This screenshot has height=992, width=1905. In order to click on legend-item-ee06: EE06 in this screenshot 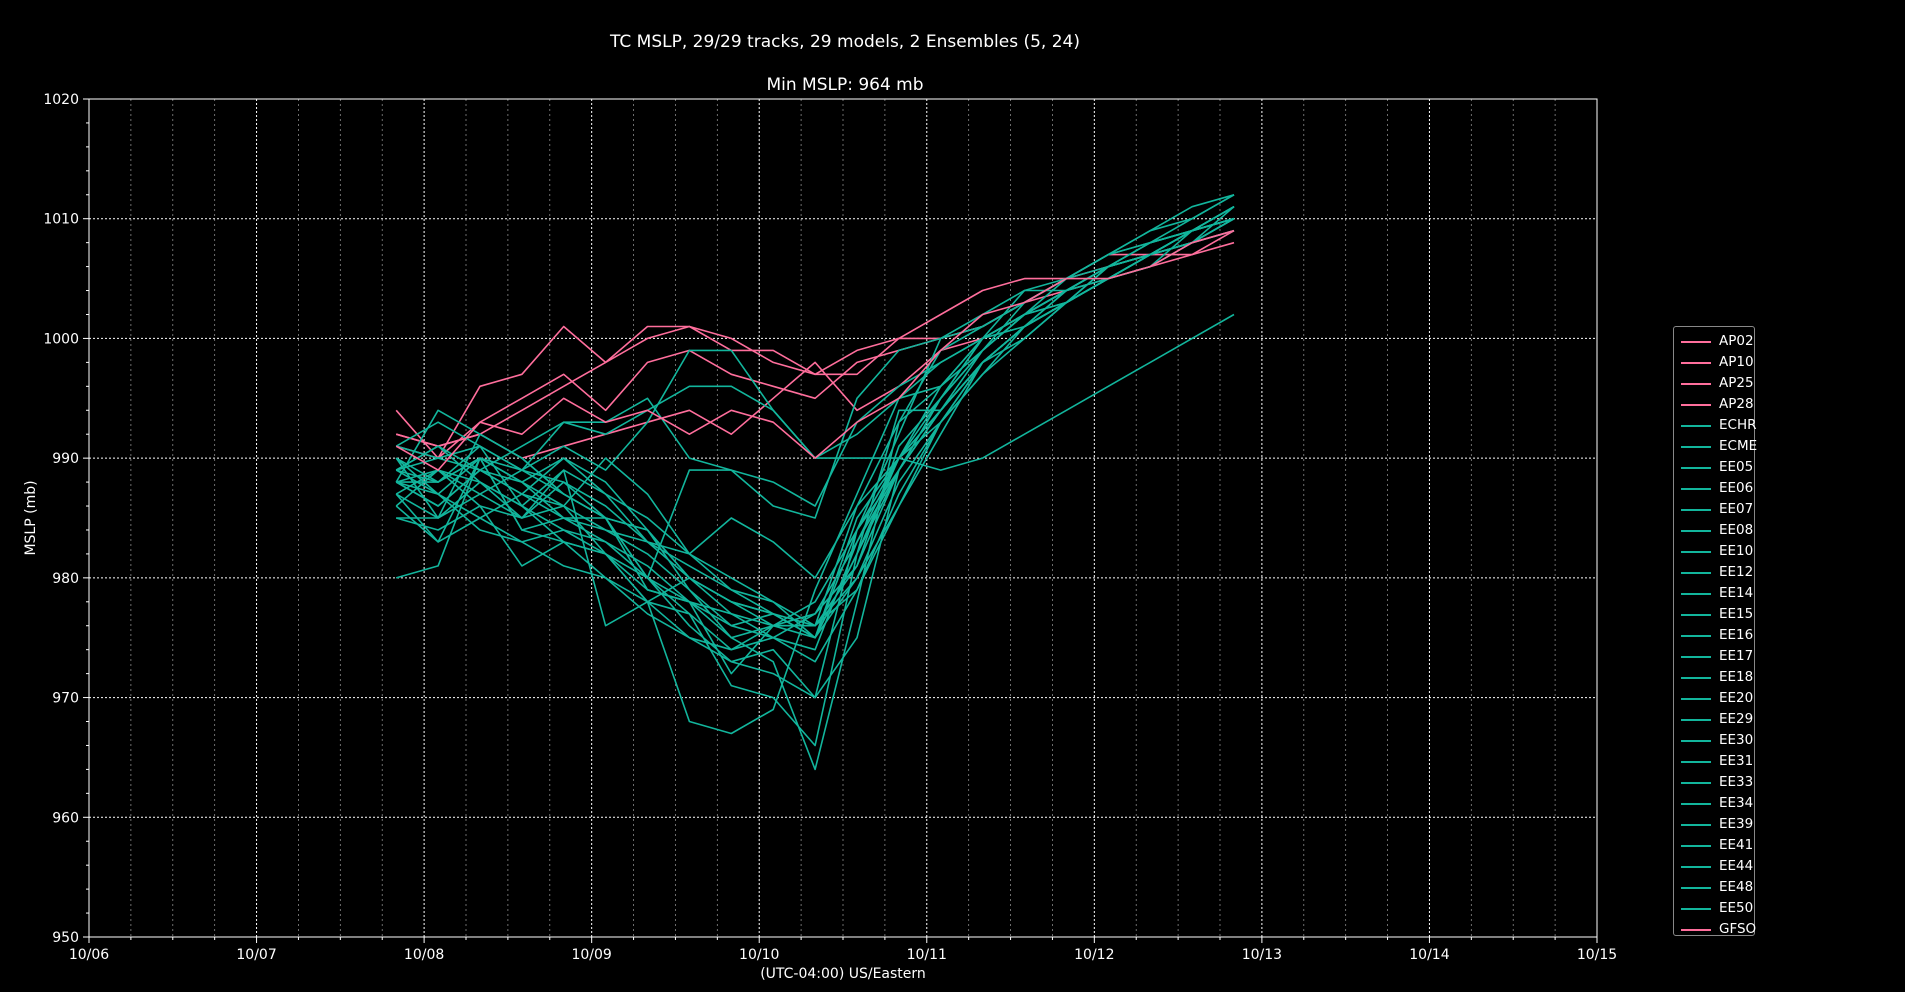, I will do `click(1714, 488)`.